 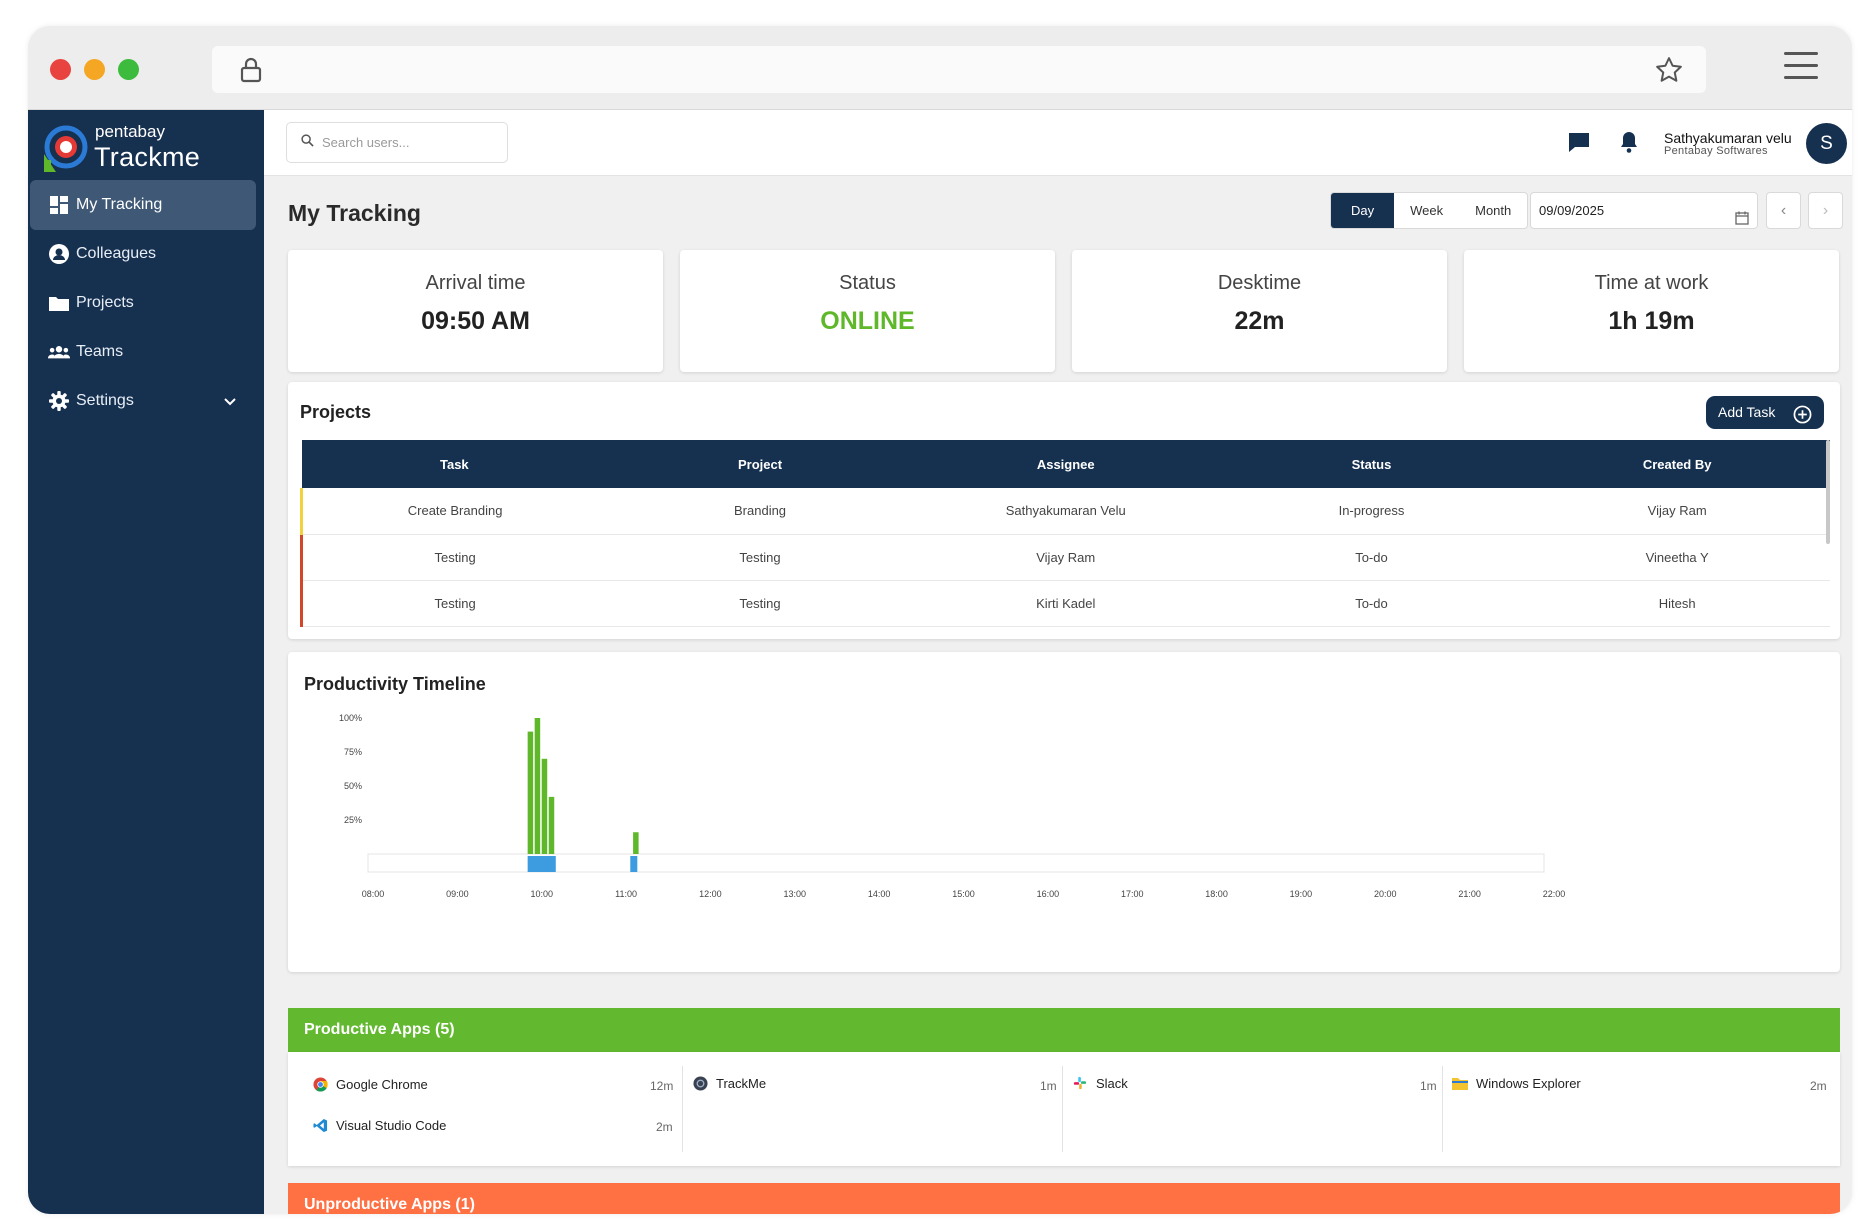 What do you see at coordinates (1427, 210) in the screenshot?
I see `tab-week: Week` at bounding box center [1427, 210].